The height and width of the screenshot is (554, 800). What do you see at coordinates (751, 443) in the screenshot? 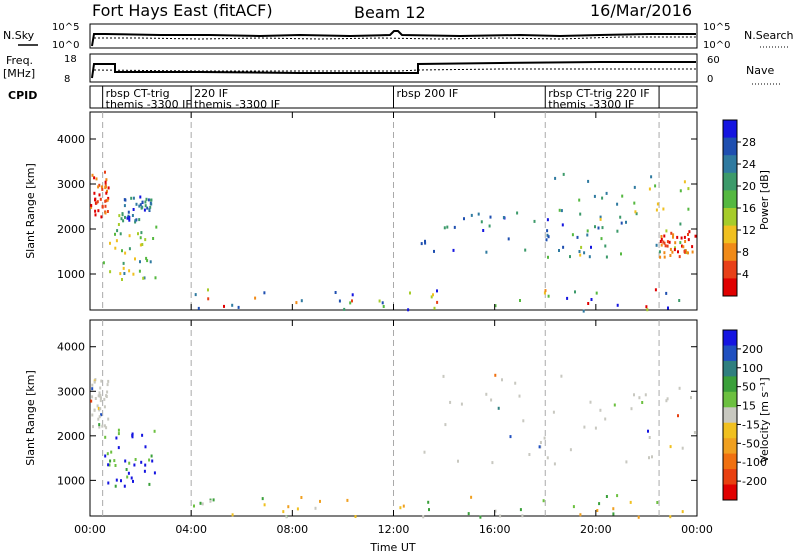
I see `colorbar-tick-label: -50` at bounding box center [751, 443].